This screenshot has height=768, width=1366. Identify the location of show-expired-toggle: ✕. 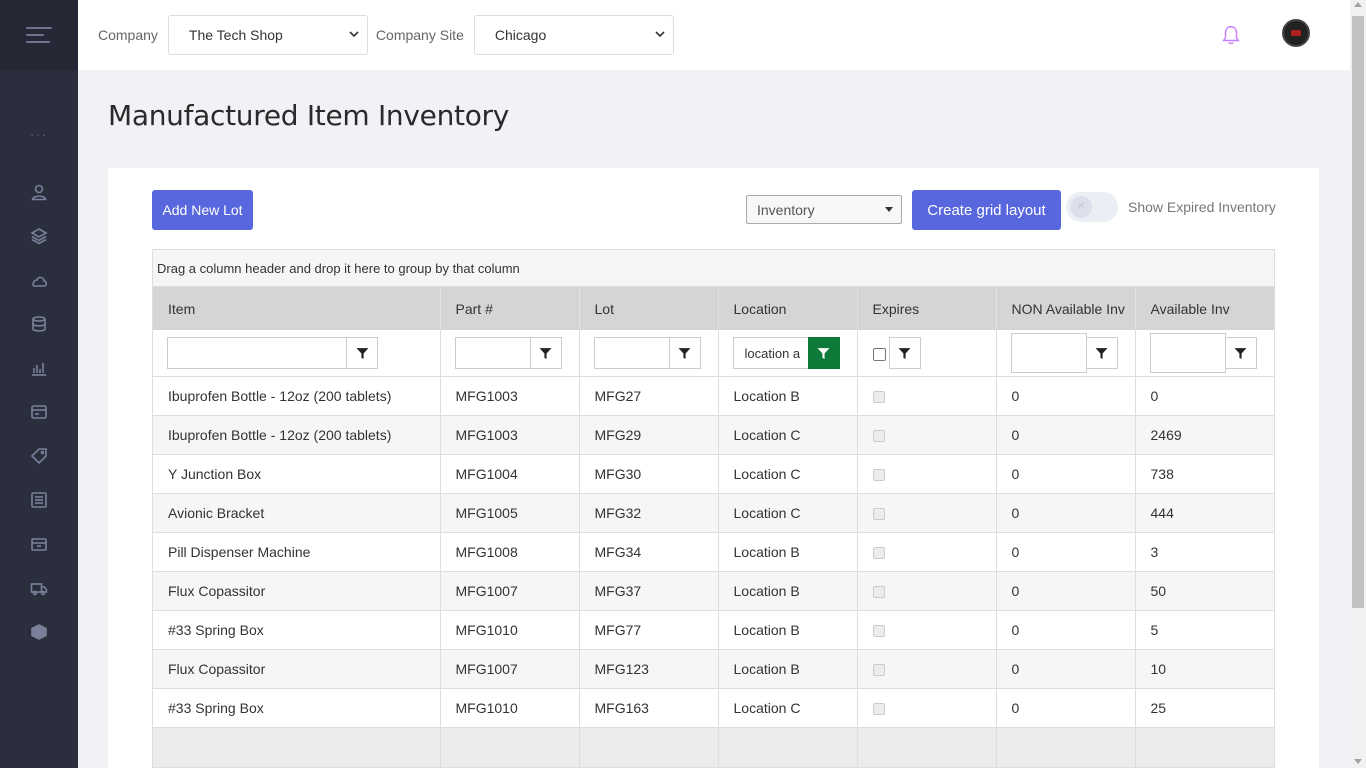
(1092, 207).